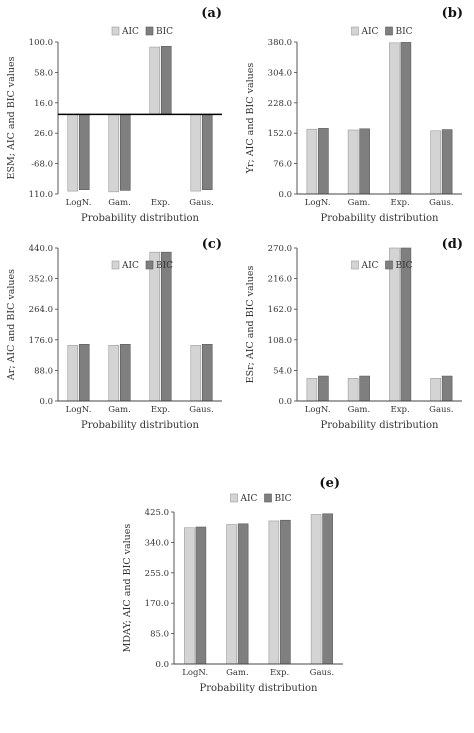  What do you see at coordinates (43, 134) in the screenshot?
I see `y-tick-label: 26.0` at bounding box center [43, 134].